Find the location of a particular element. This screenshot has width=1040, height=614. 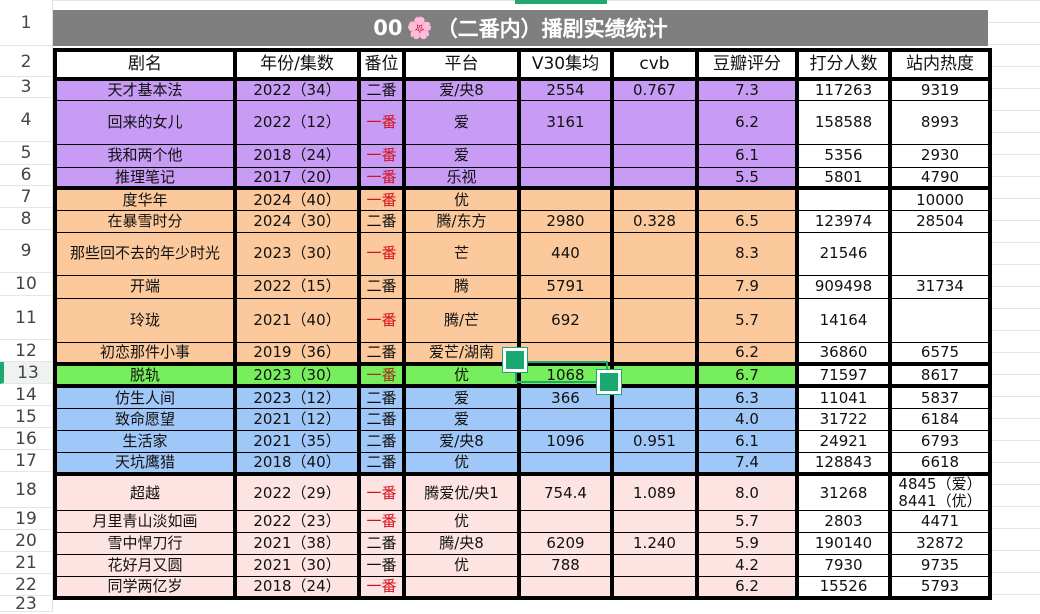

cell-rating-count: 117263 is located at coordinates (843, 89).